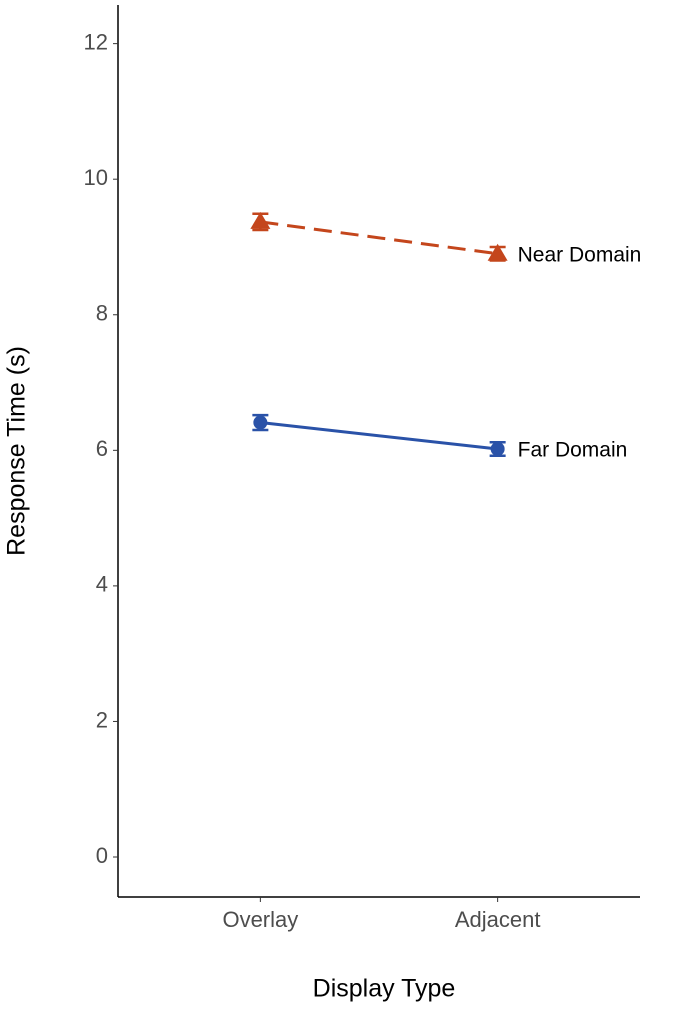  I want to click on y-tick-label: 4, so click(102, 584).